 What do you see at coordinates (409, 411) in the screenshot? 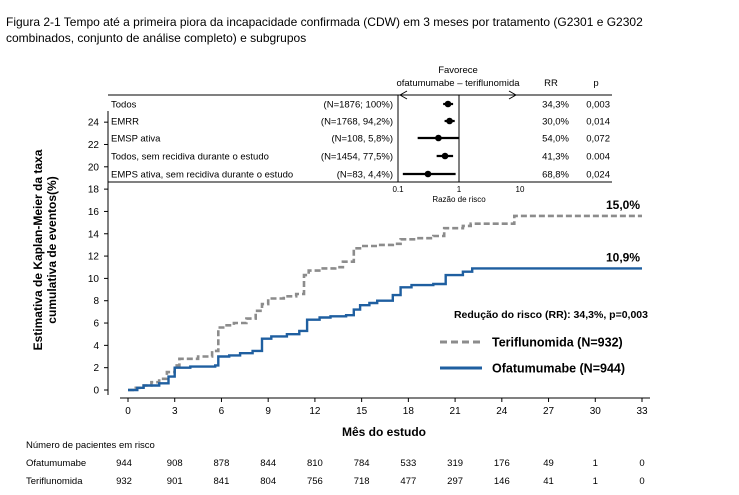
I see `x-tick-label: 18` at bounding box center [409, 411].